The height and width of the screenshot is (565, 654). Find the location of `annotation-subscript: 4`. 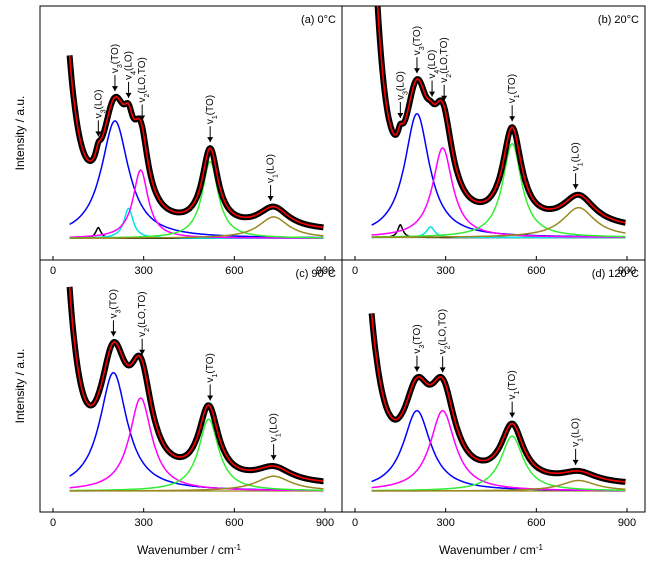

annotation-subscript: 4 is located at coordinates (133, 73).